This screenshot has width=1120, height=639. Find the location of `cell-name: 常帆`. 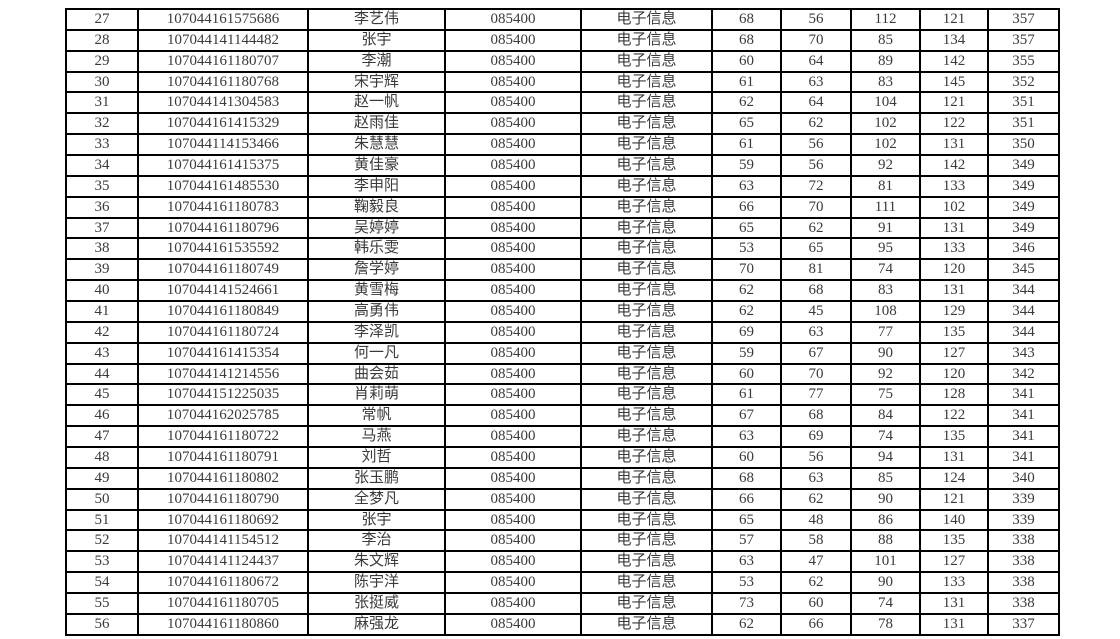

cell-name: 常帆 is located at coordinates (376, 416).